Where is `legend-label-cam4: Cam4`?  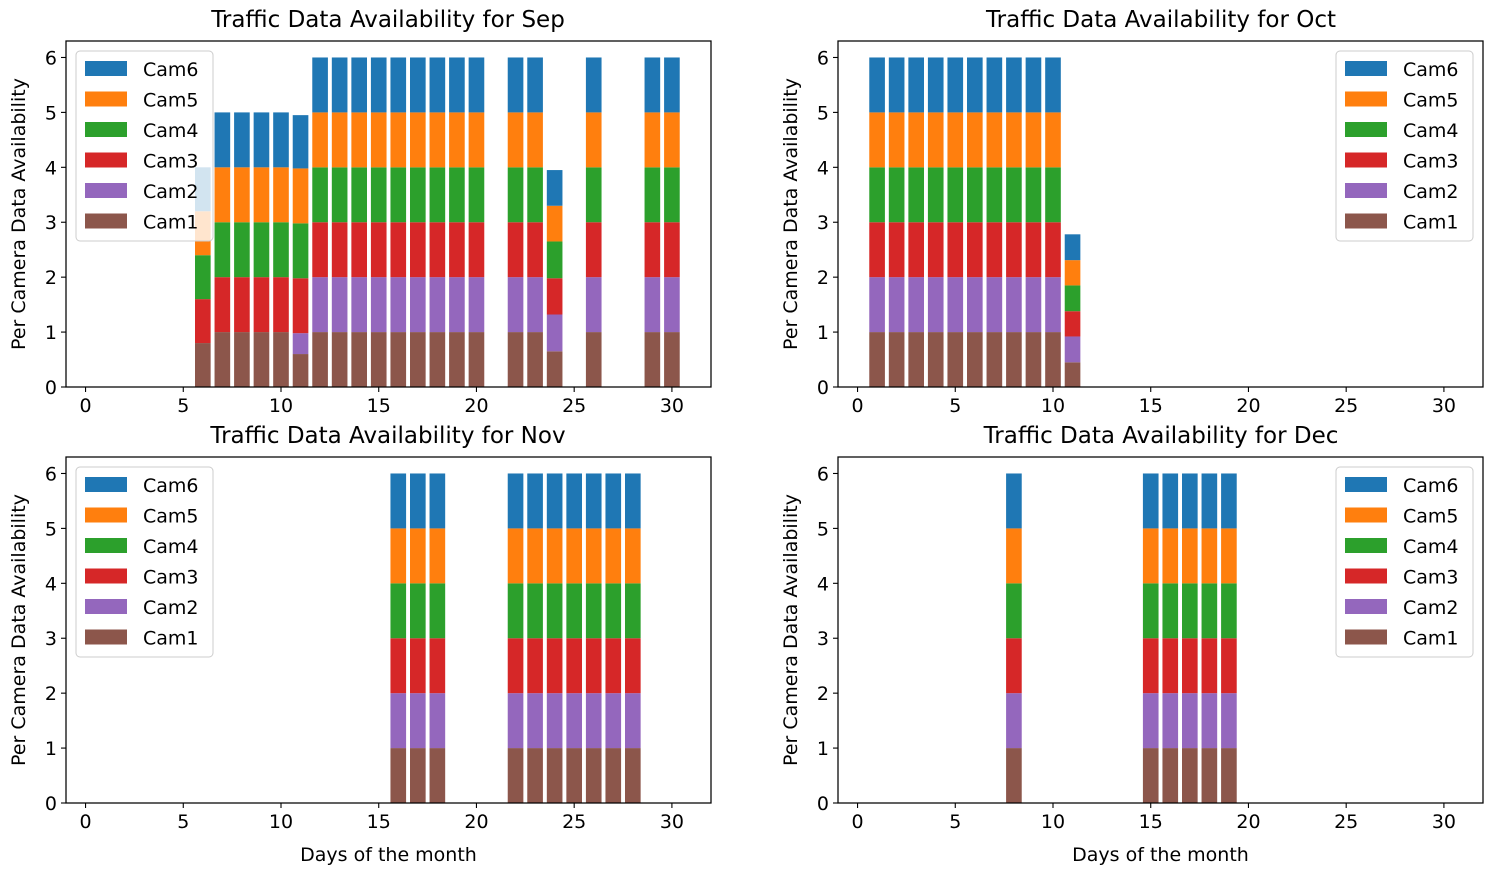
legend-label-cam4: Cam4 is located at coordinates (1431, 547).